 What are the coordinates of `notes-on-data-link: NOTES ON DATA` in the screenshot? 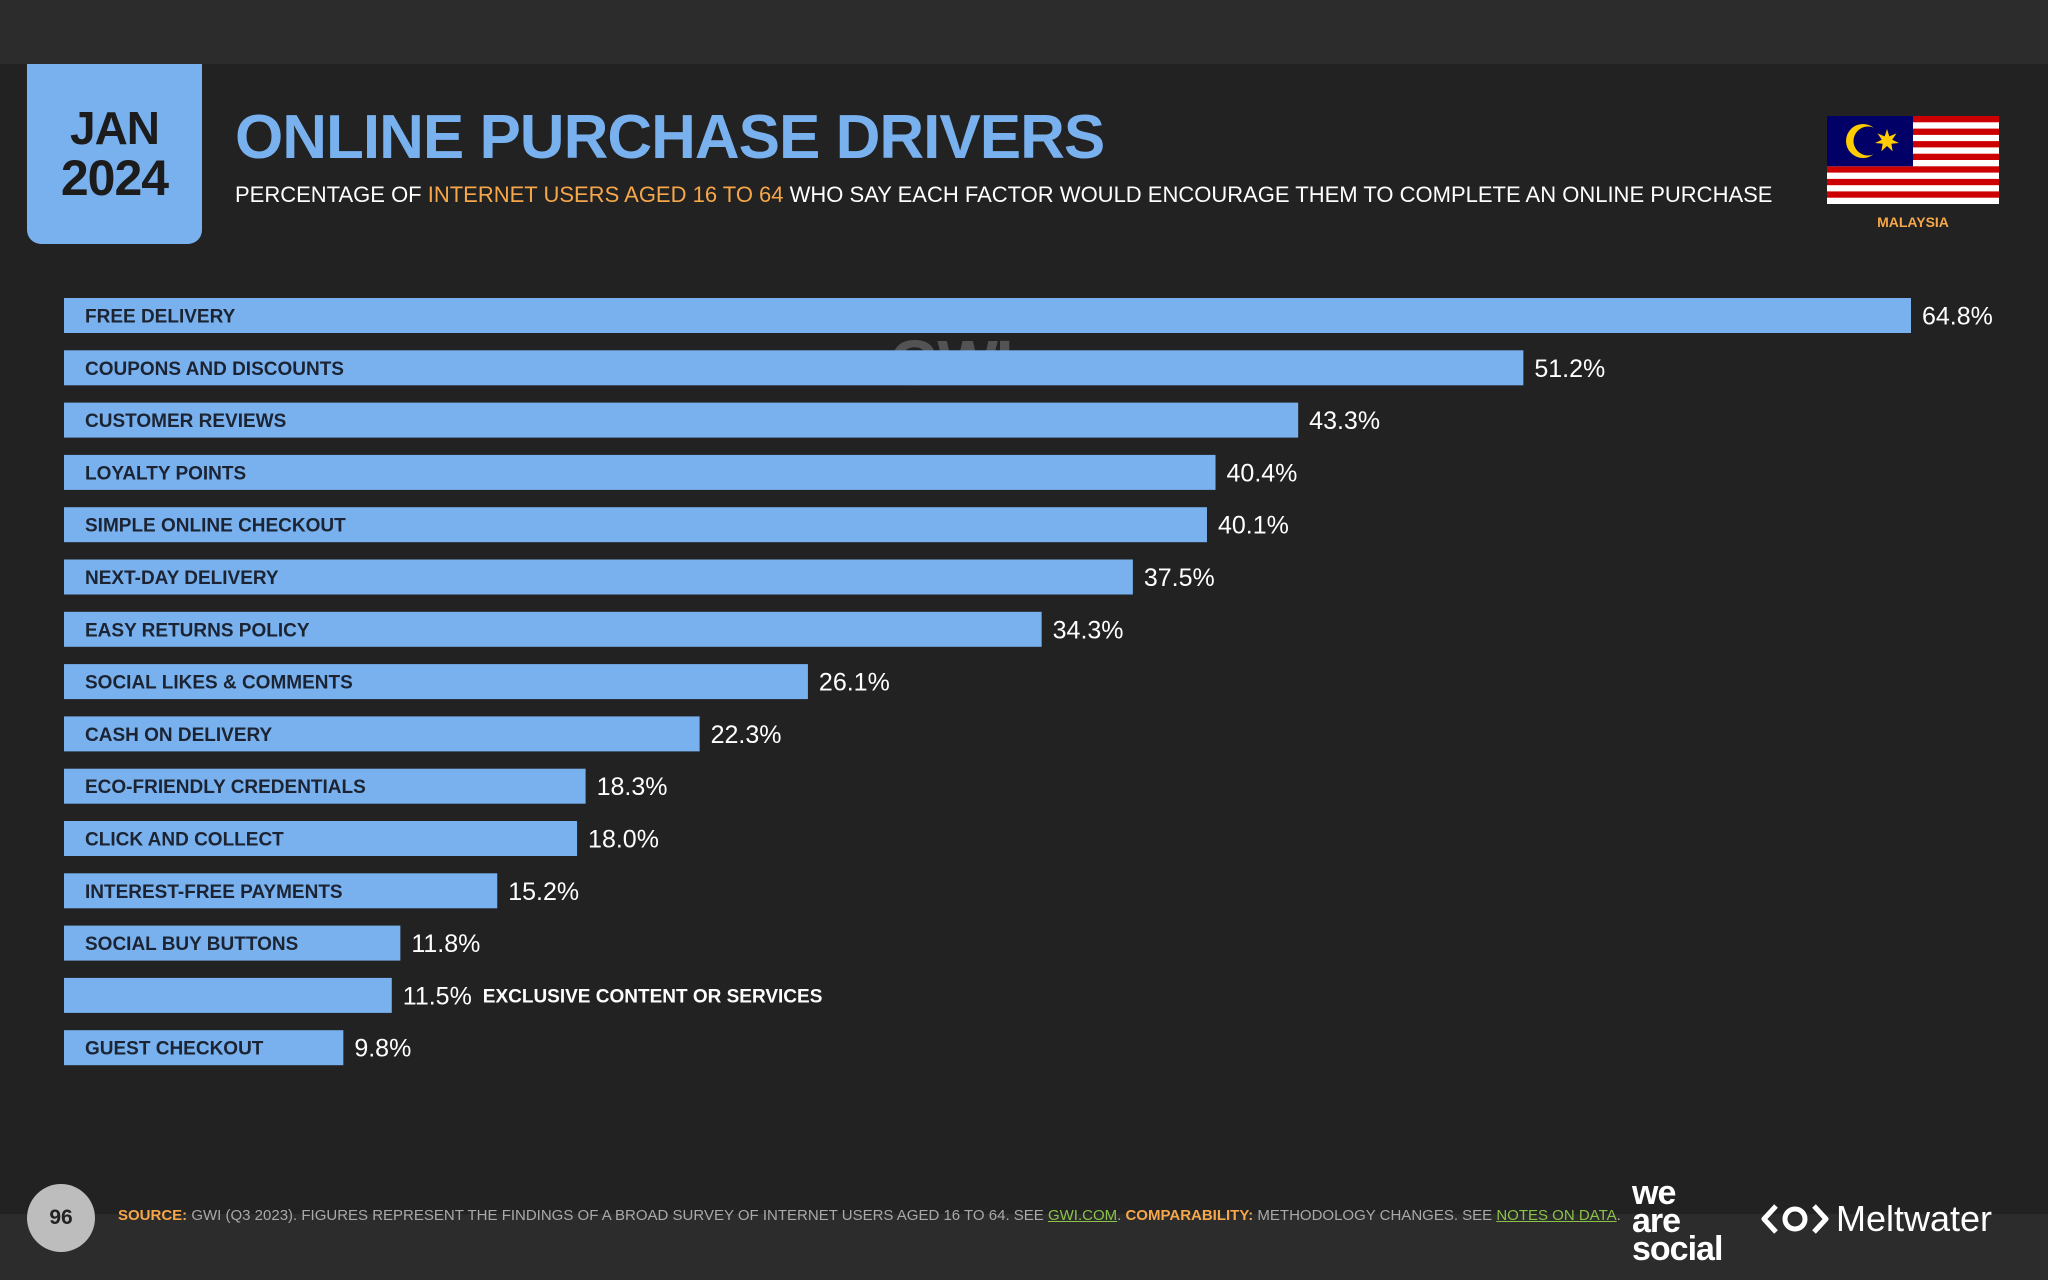 It's located at (1556, 1215).